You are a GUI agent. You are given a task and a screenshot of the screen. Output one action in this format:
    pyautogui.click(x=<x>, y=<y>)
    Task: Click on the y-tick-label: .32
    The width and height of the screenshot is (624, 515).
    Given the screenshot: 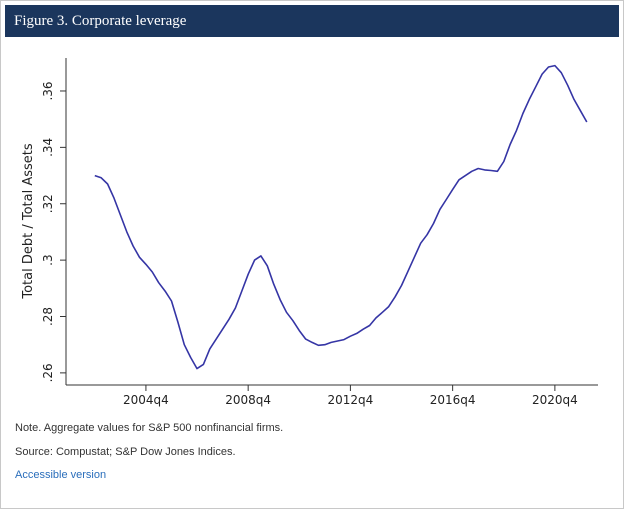 What is the action you would take?
    pyautogui.click(x=48, y=203)
    